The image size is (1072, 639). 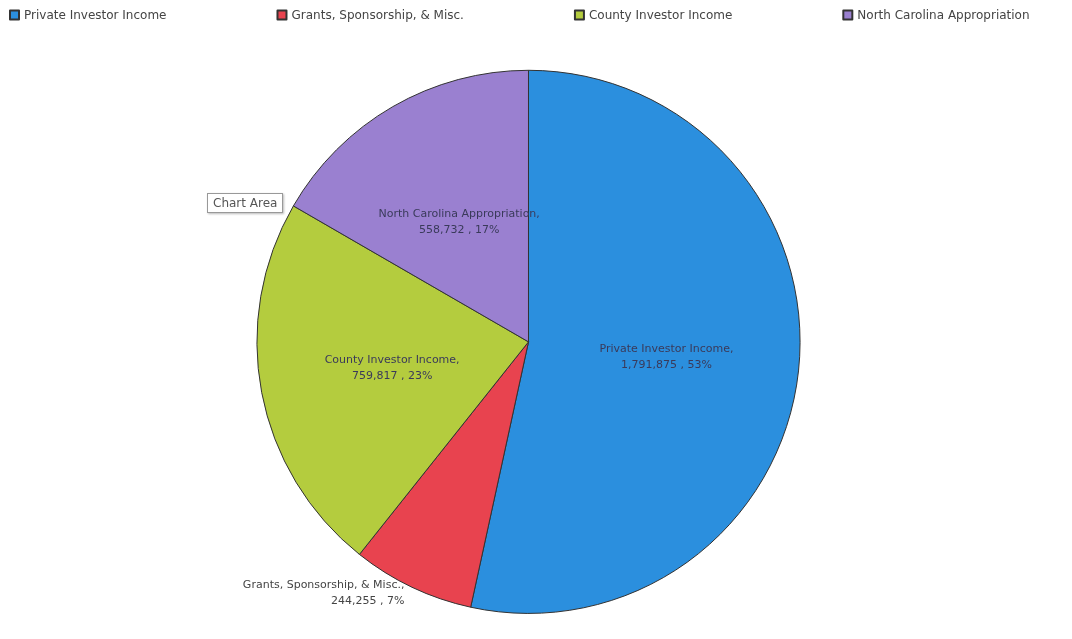 What do you see at coordinates (95, 15) in the screenshot?
I see `legend-label: Private Investor Income` at bounding box center [95, 15].